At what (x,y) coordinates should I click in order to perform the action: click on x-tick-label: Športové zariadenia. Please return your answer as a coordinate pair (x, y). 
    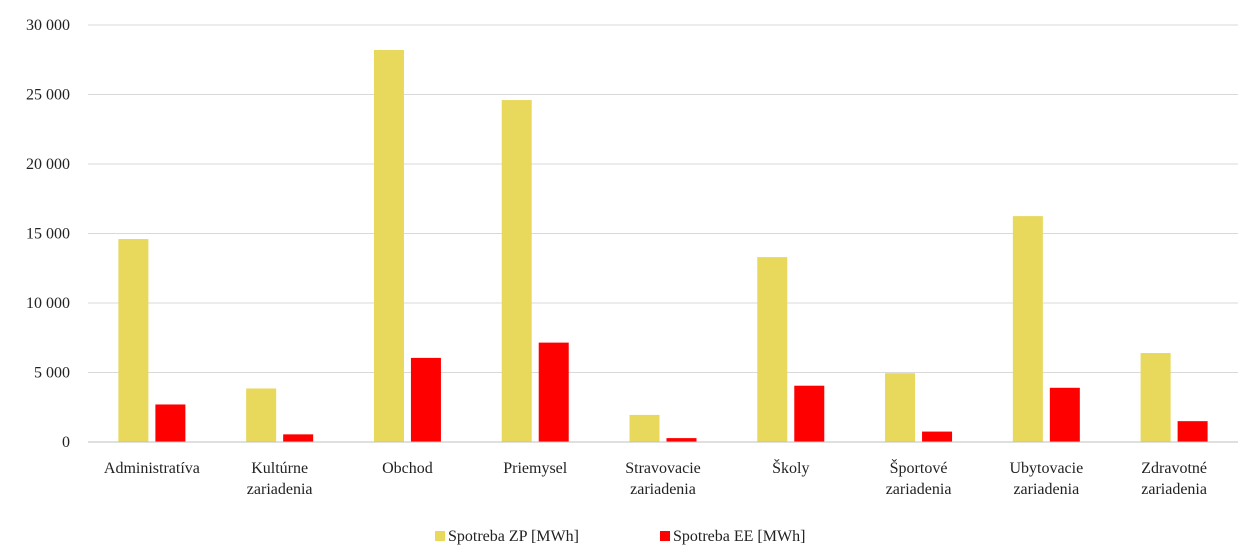
    Looking at the image, I should click on (919, 478).